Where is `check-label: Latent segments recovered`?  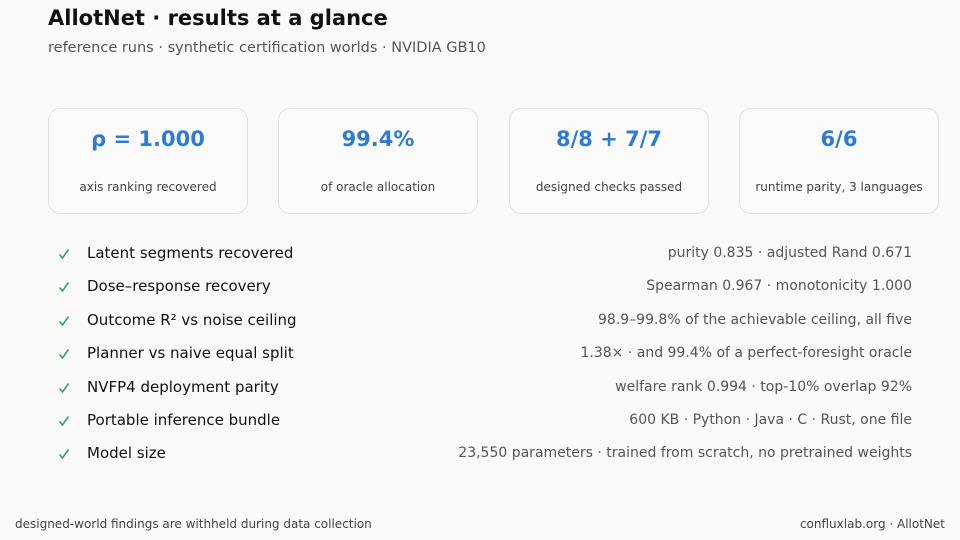 check-label: Latent segments recovered is located at coordinates (190, 253).